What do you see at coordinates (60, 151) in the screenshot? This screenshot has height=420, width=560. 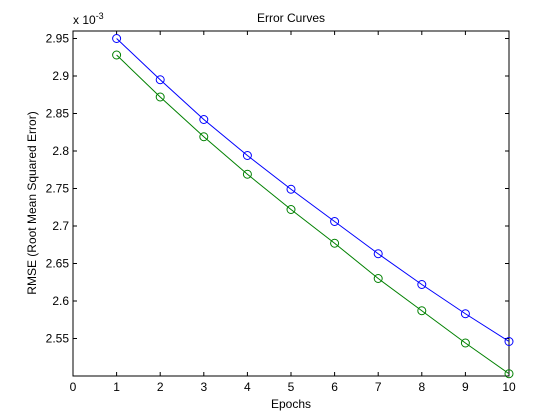 I see `y-tick-label: 2.8` at bounding box center [60, 151].